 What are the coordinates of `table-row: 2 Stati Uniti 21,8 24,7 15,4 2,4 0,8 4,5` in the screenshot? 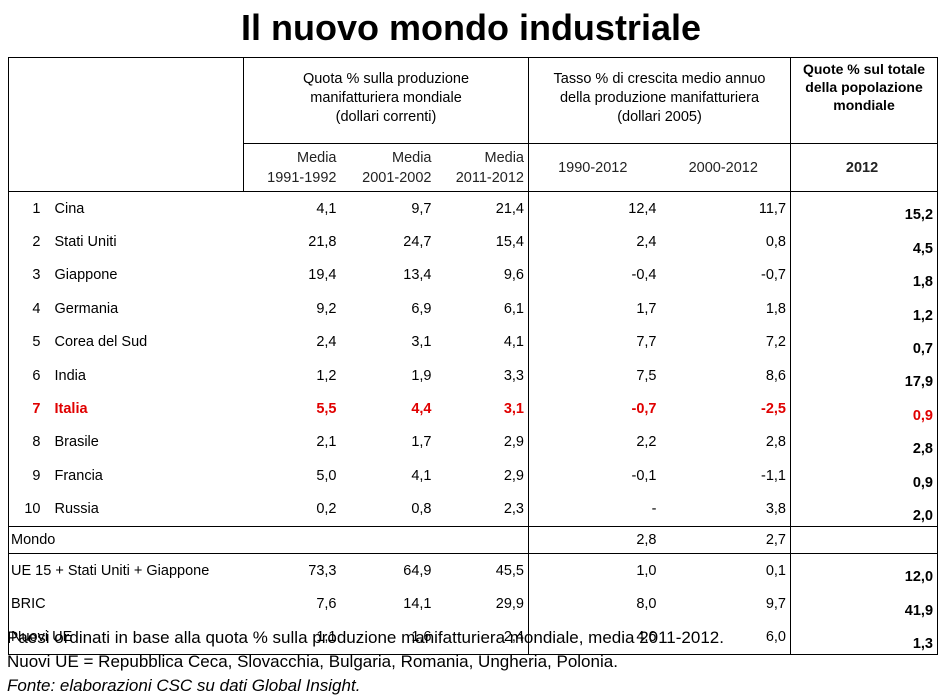 It's located at (473, 242).